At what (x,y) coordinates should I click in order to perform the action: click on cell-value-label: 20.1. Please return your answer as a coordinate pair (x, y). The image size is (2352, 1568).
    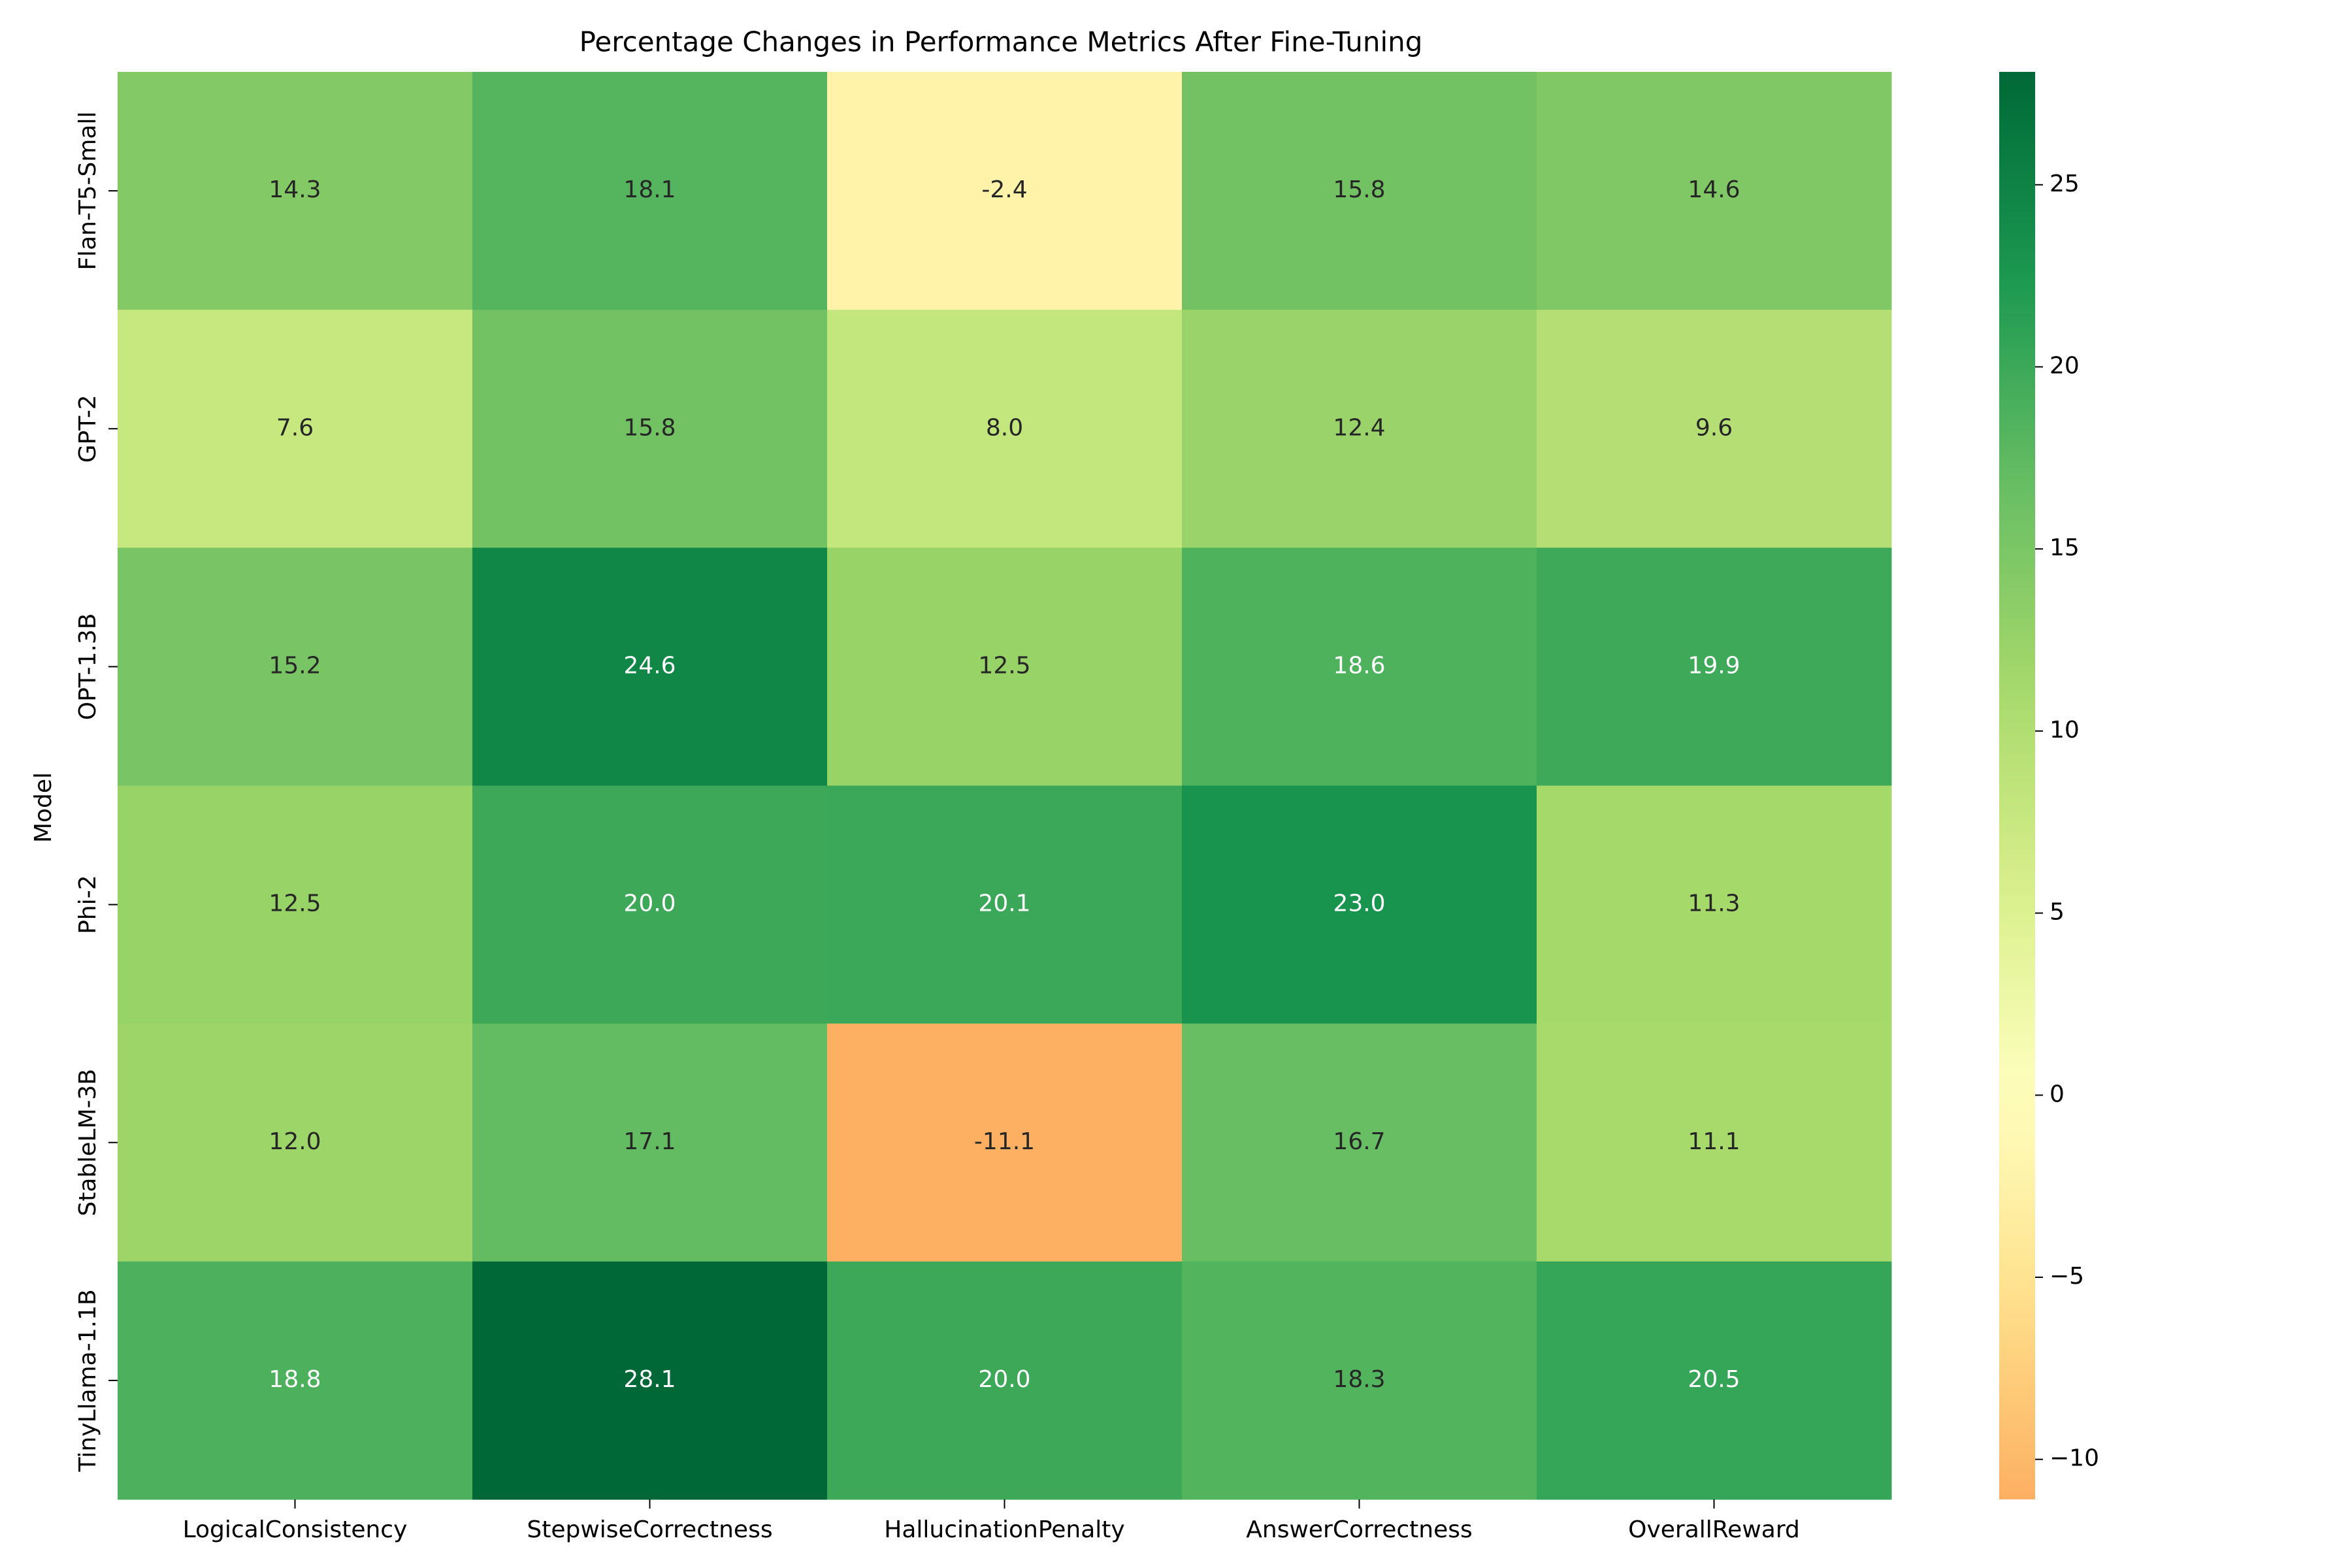
    Looking at the image, I should click on (1004, 903).